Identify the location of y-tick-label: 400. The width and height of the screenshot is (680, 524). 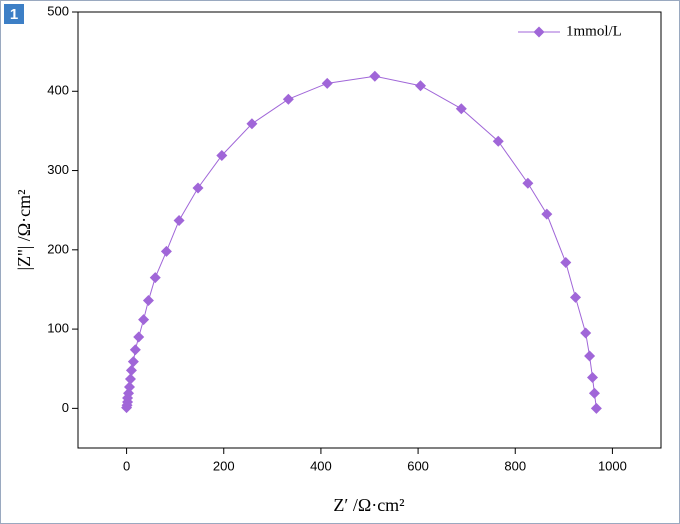
(58, 90).